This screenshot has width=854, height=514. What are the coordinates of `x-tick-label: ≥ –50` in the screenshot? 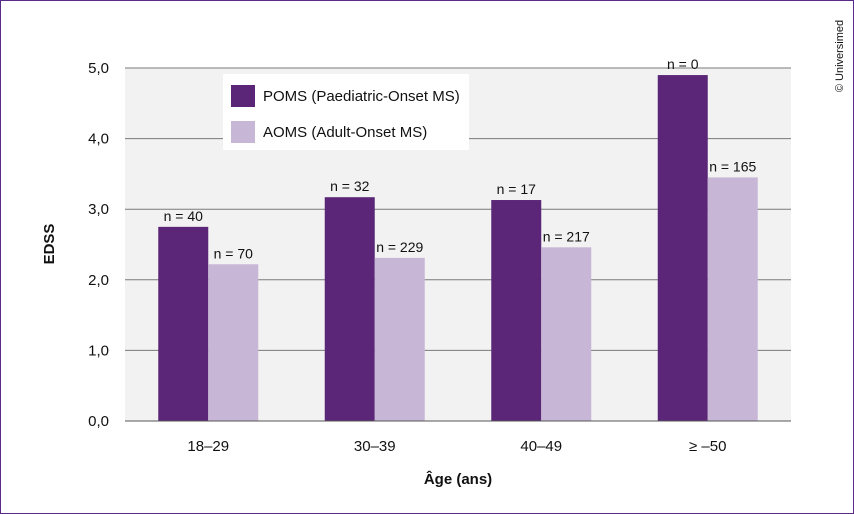 It's located at (707, 446).